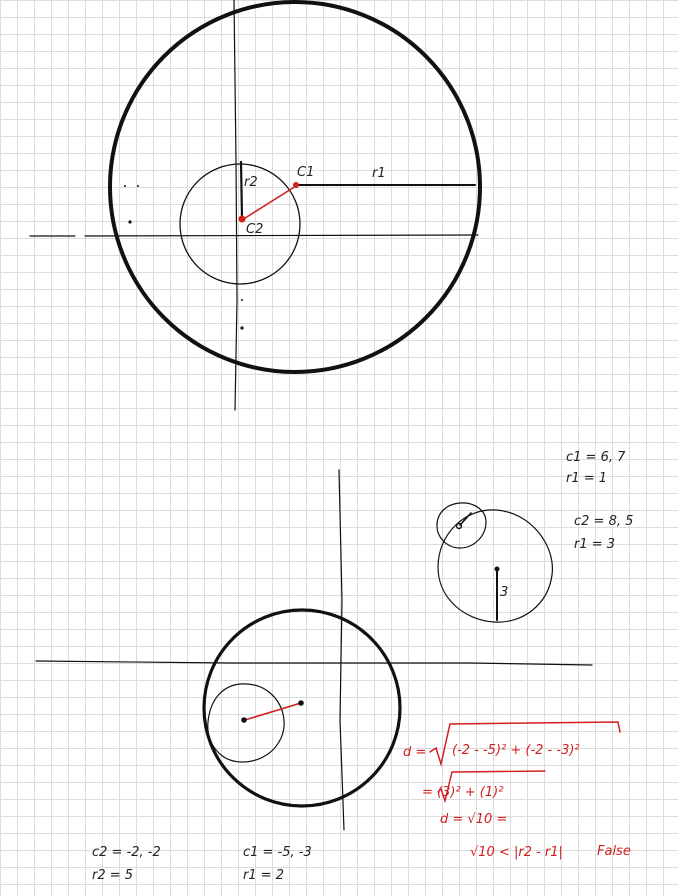 The height and width of the screenshot is (896, 678). Describe the element at coordinates (241, 190) in the screenshot. I see `top-r2-line` at that location.